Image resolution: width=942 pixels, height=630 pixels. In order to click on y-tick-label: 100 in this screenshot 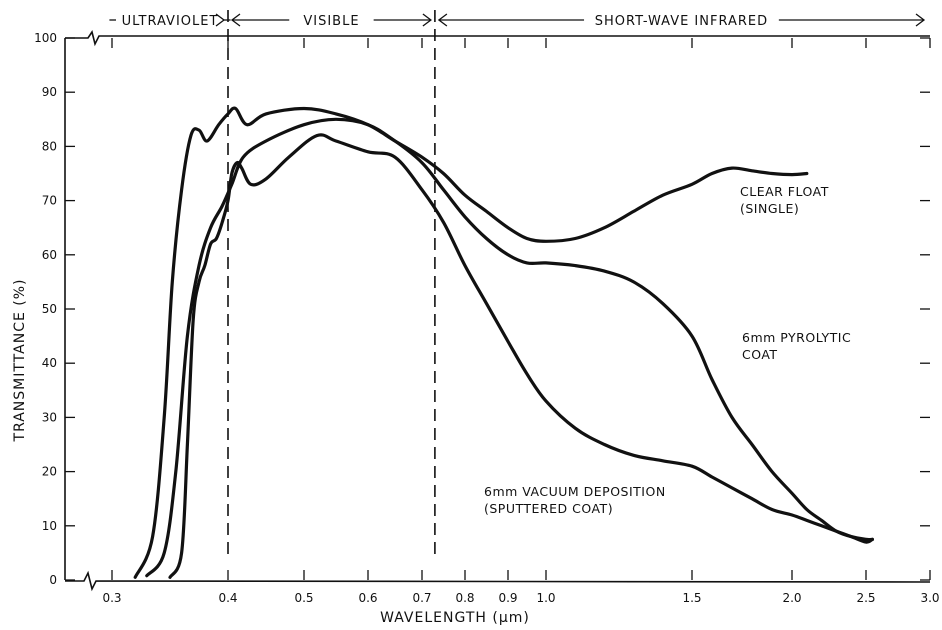, I will do `click(45, 38)`.